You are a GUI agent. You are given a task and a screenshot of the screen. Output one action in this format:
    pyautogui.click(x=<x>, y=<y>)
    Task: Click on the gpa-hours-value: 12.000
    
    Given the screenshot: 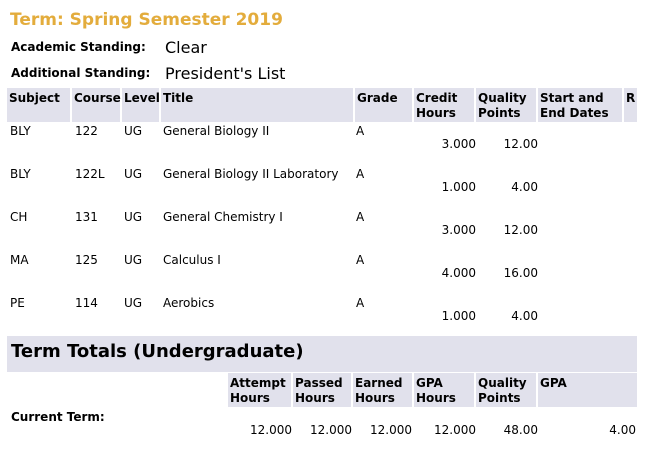 What is the action you would take?
    pyautogui.click(x=455, y=430)
    